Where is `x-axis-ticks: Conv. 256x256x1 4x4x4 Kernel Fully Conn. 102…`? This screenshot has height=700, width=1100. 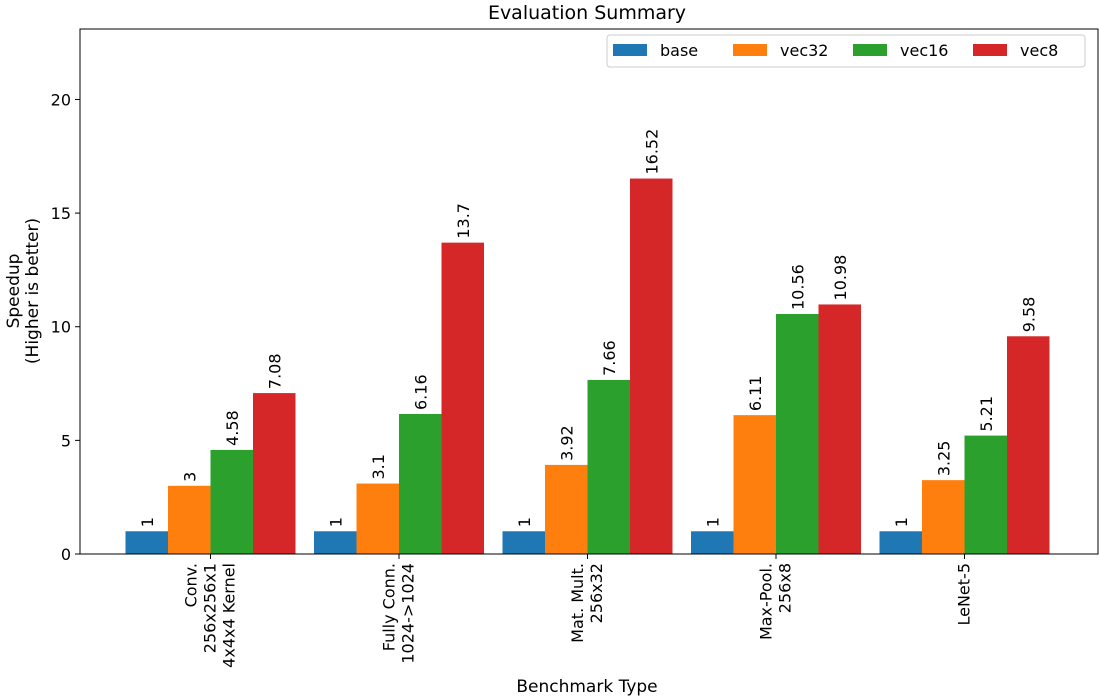 x-axis-ticks: Conv. 256x256x1 4x4x4 Kernel Fully Conn. 102… is located at coordinates (578, 611).